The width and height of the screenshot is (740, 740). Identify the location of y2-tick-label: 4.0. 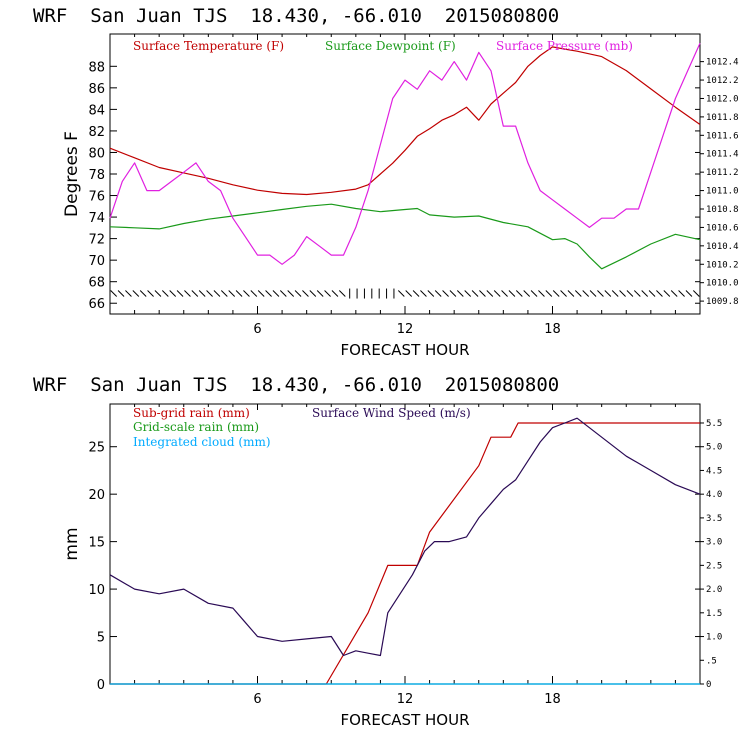
(714, 495).